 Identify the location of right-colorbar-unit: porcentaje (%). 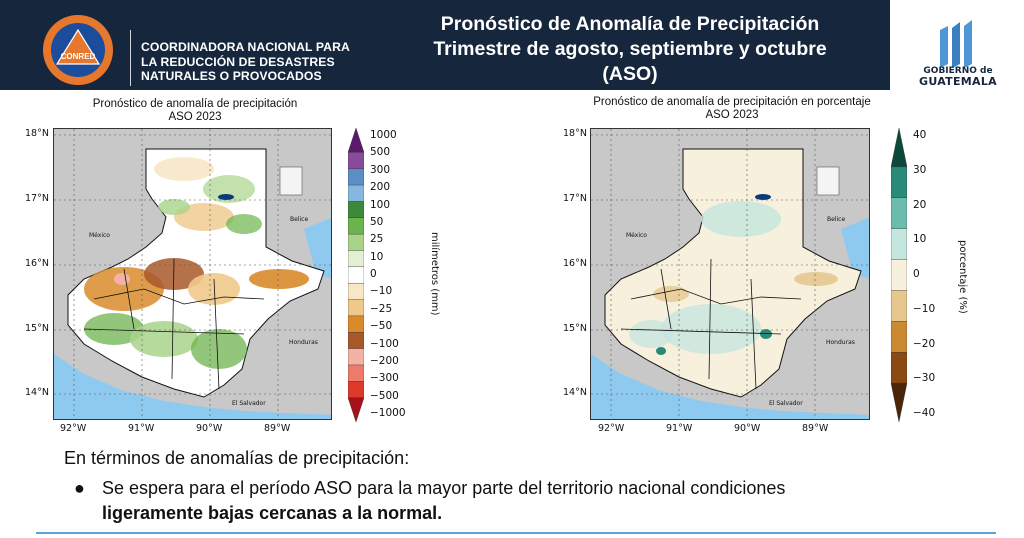
(962, 277).